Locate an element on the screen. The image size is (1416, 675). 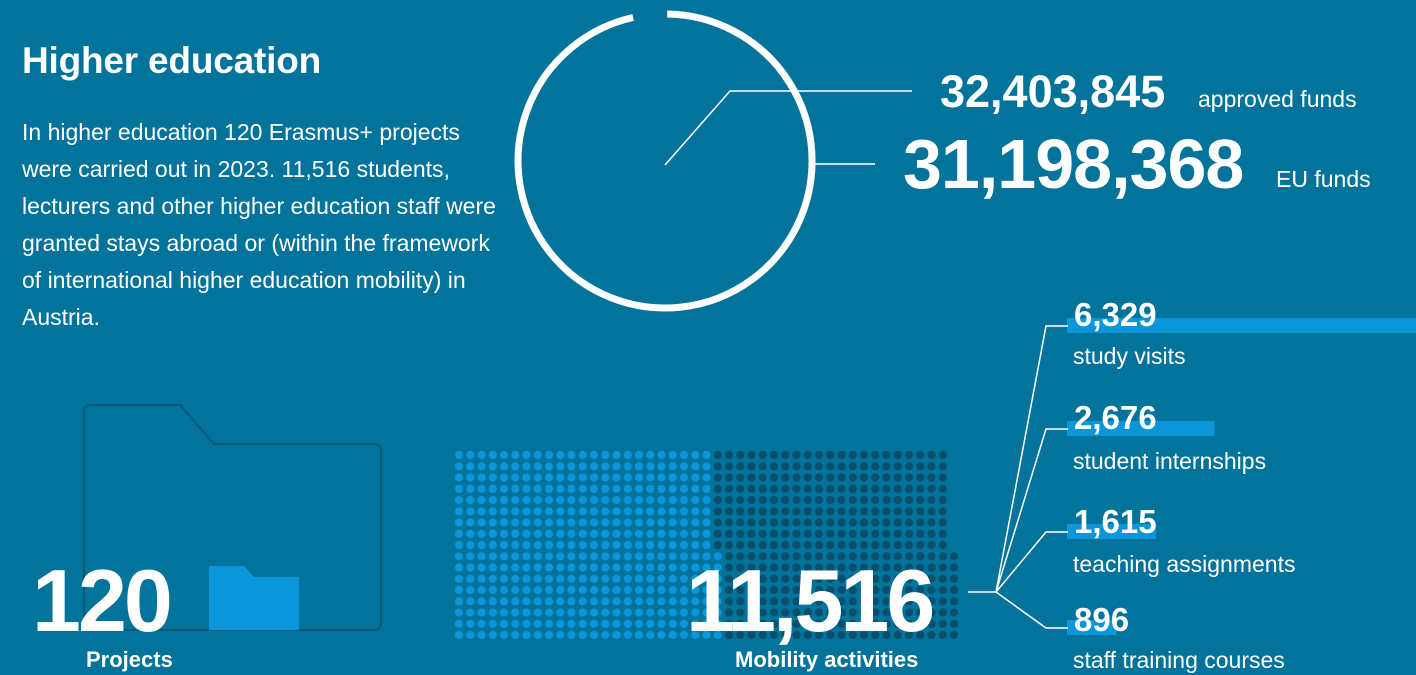
mobility-count: 11,516 is located at coordinates (810, 600).